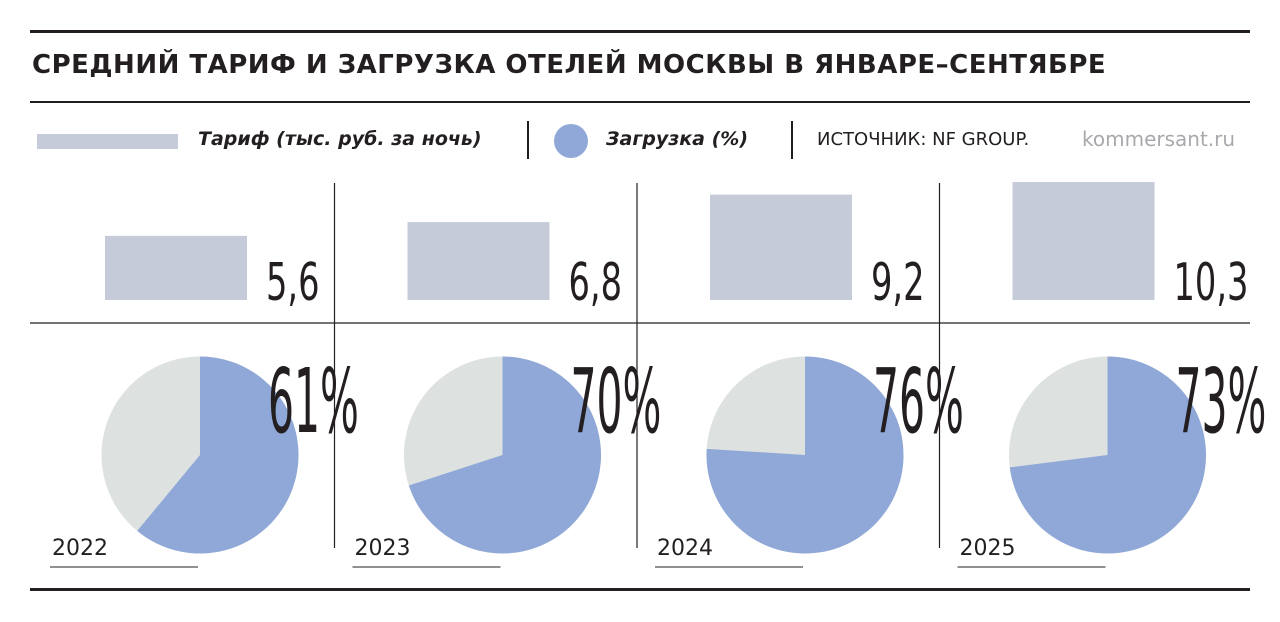  Describe the element at coordinates (640, 31) in the screenshot. I see `top-rule` at that location.